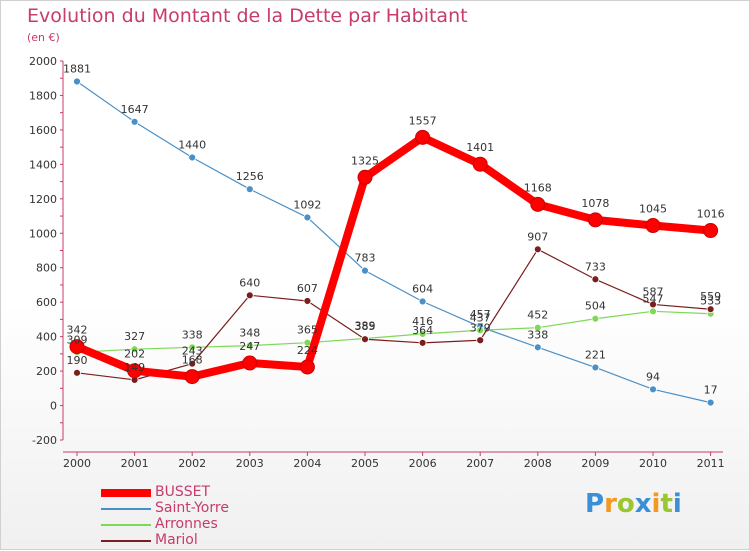  I want to click on x-tick-label: 2010, so click(653, 463).